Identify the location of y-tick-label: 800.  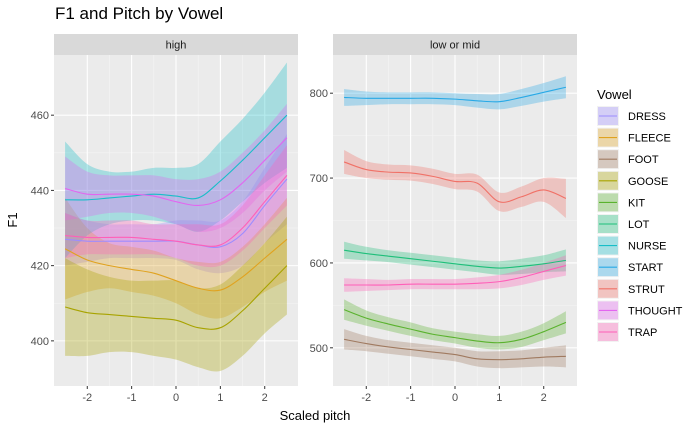
(319, 94).